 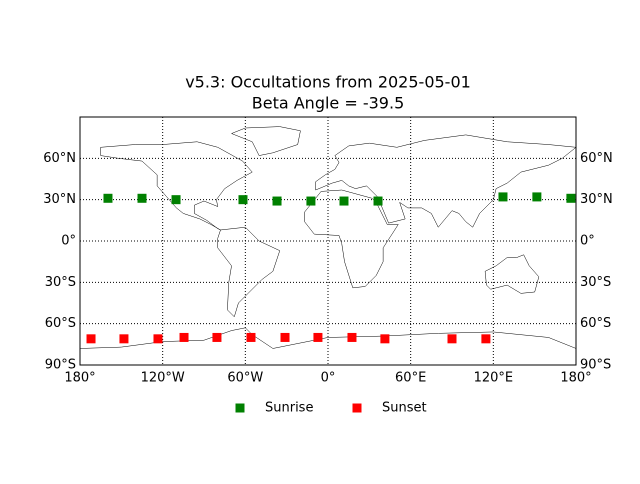 I want to click on y-tick-label-right: 60°N, so click(x=596, y=158).